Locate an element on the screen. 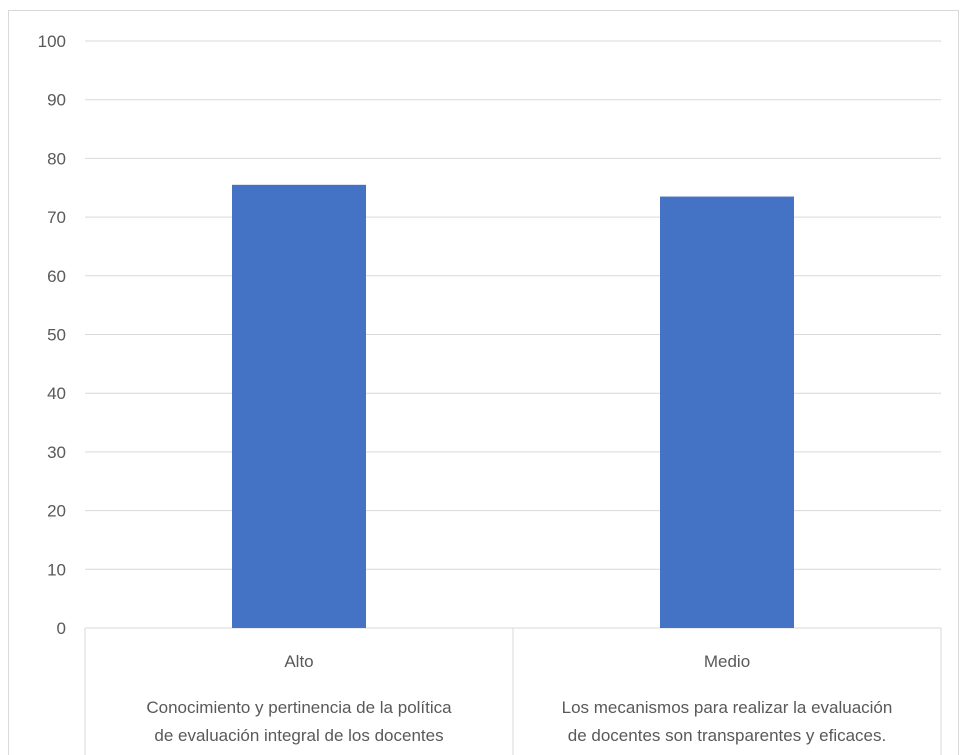  category-level2-label: de evaluación integral de los docentes is located at coordinates (298, 735).